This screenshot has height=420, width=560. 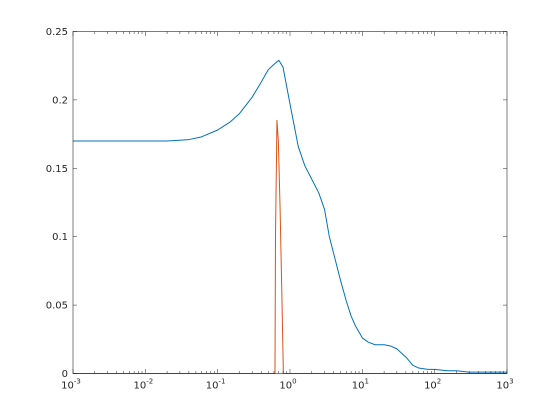 I want to click on x-tick-label-exponent: -2, so click(x=149, y=382).